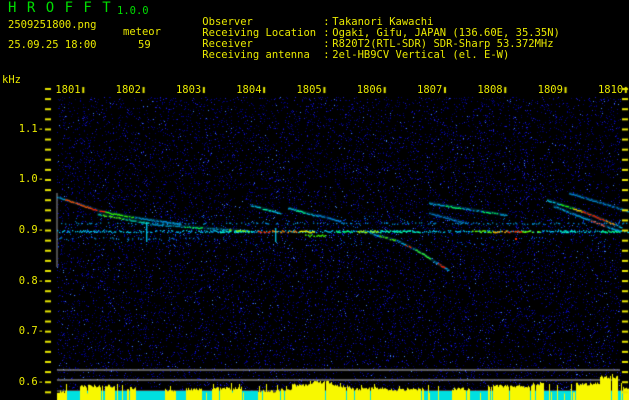 The height and width of the screenshot is (400, 629). Describe the element at coordinates (31, 280) in the screenshot. I see `y-tick-label: 0.8-` at that location.